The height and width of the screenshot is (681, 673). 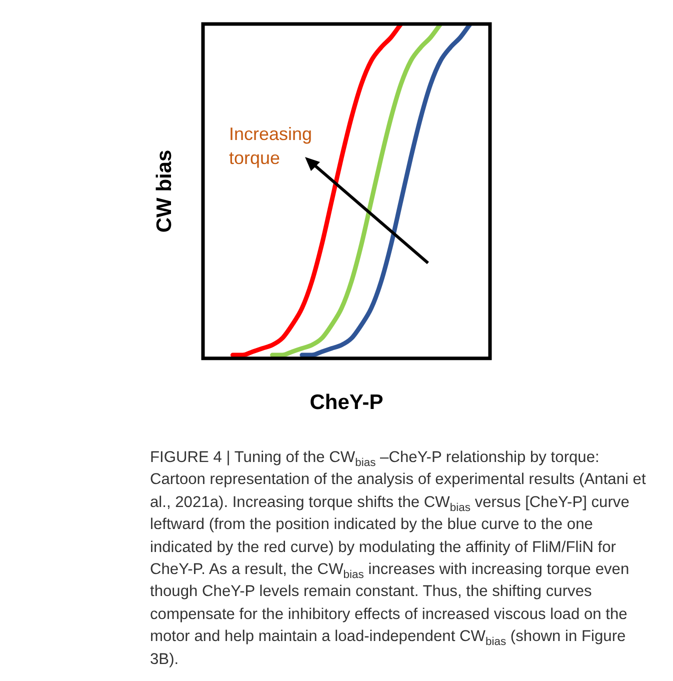 I want to click on y-axis-title: CW bias, so click(x=164, y=191).